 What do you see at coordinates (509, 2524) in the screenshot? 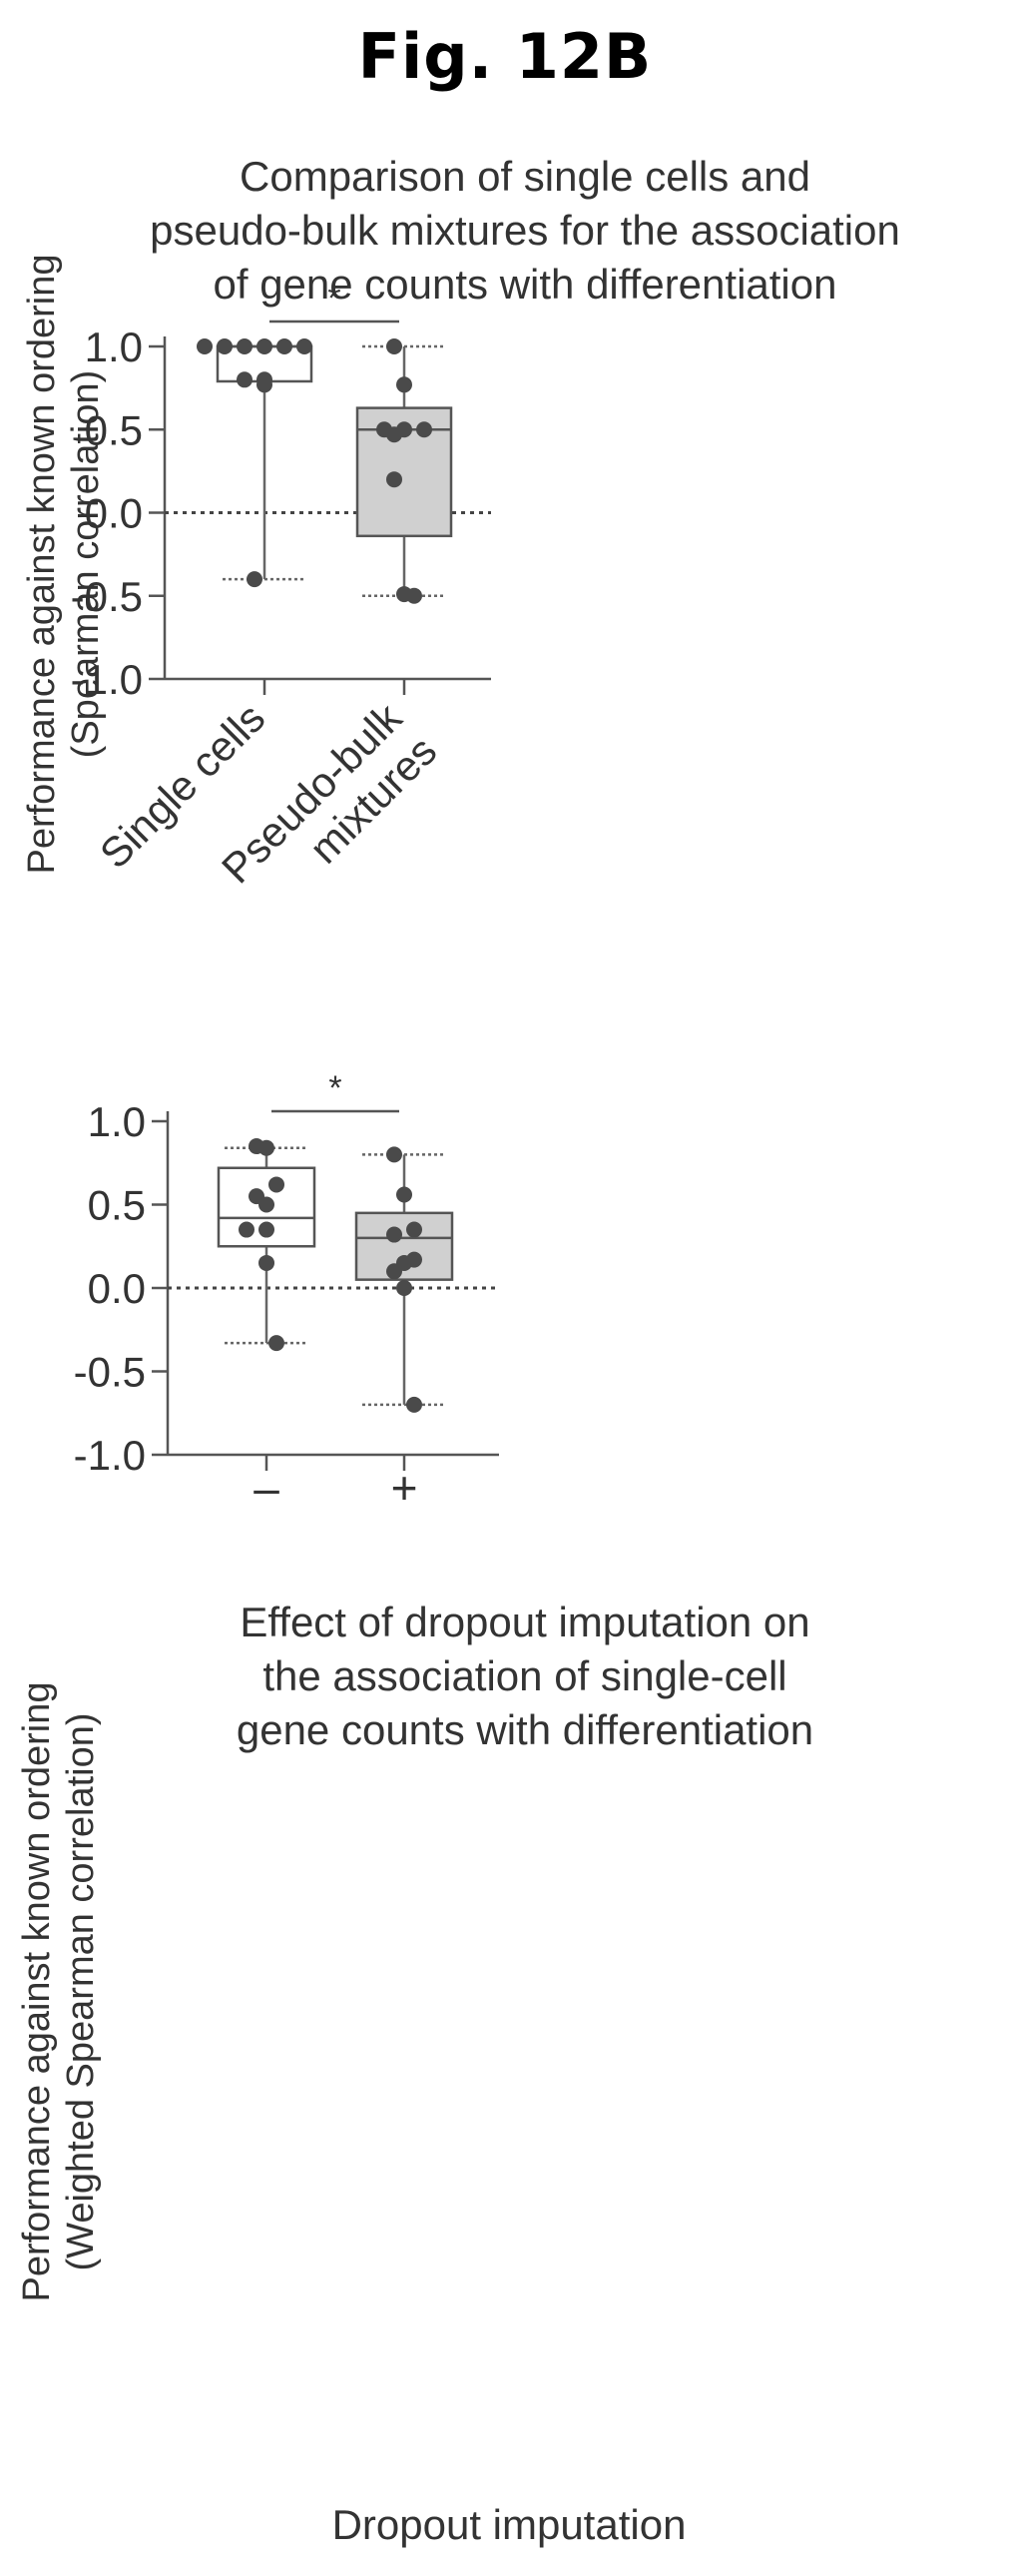
I see `chart2-x-axis-label: Dropout imputation` at bounding box center [509, 2524].